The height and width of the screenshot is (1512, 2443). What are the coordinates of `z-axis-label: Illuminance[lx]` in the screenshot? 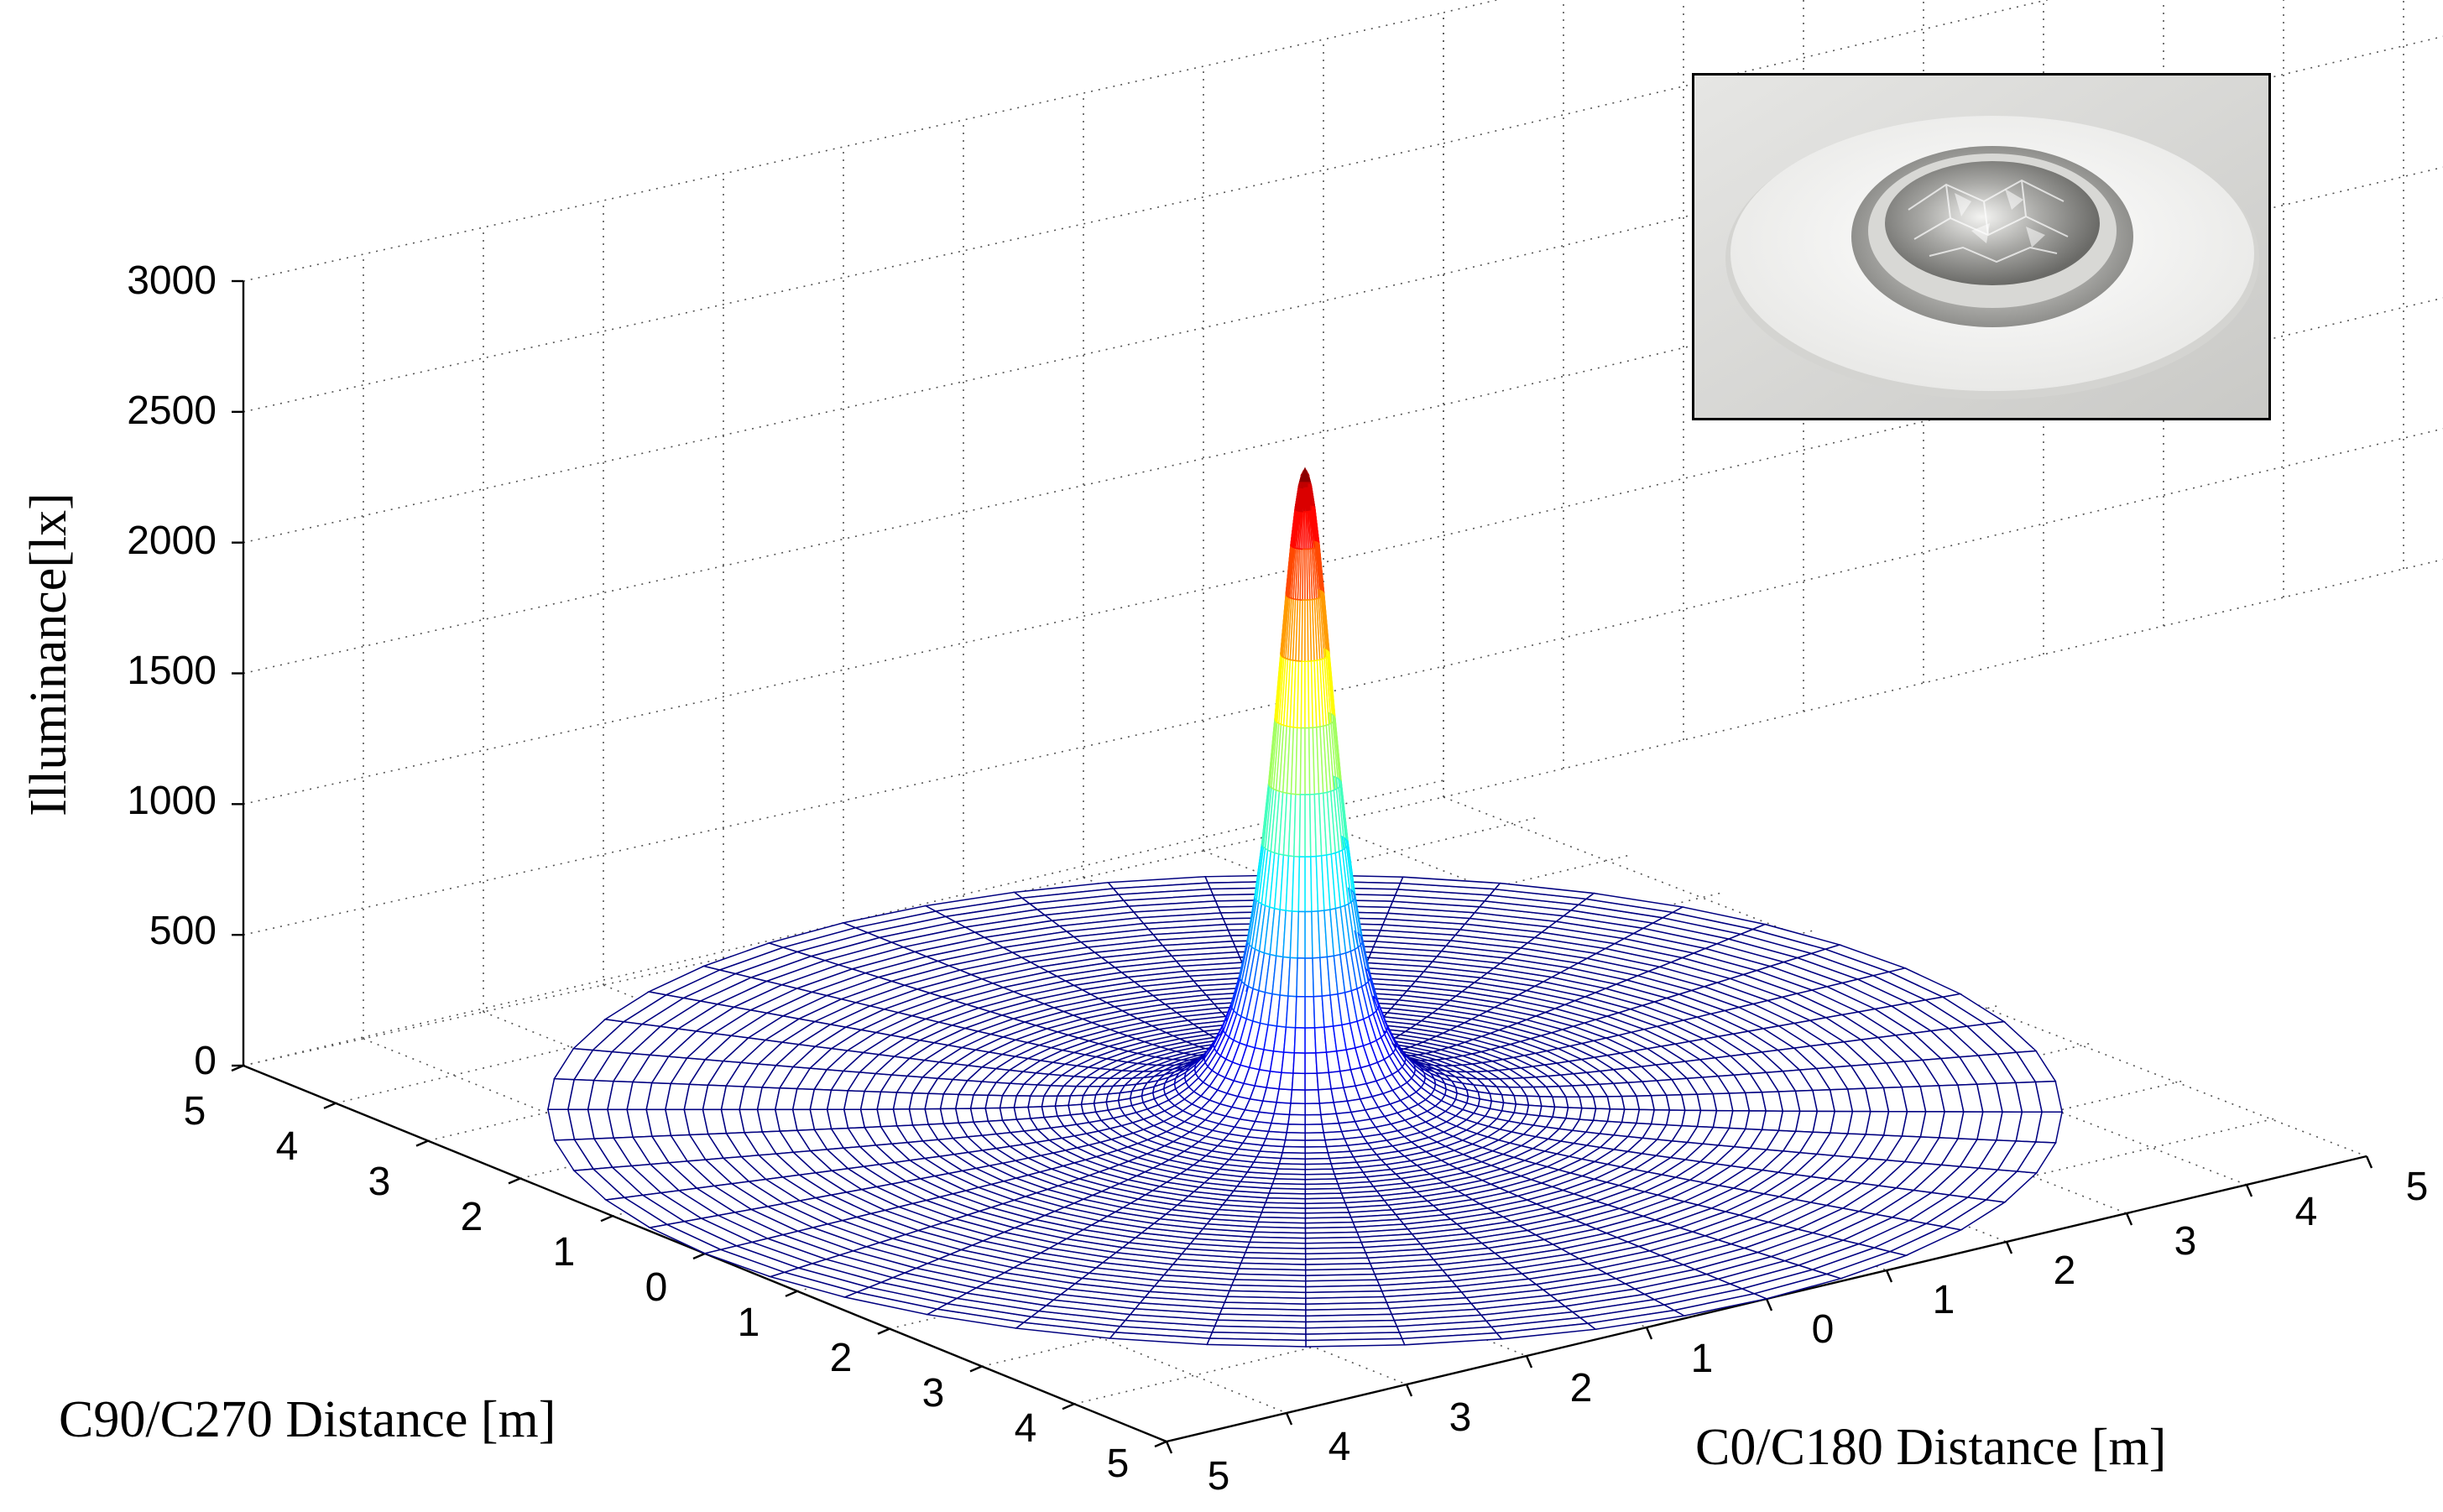 It's located at (49, 654).